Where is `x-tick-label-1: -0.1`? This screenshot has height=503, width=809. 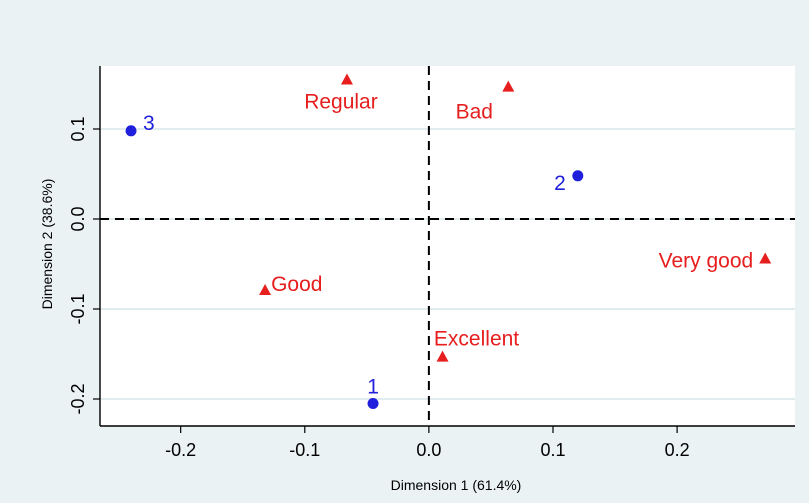
x-tick-label-1: -0.1 is located at coordinates (304, 450).